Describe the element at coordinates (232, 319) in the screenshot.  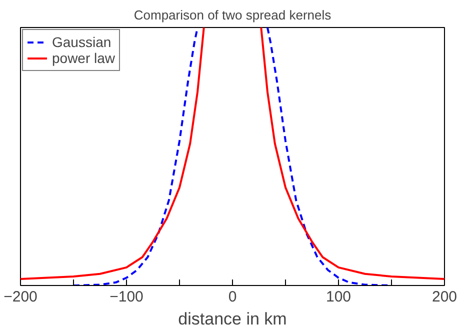
I see `x-axis-title: distance in km` at that location.